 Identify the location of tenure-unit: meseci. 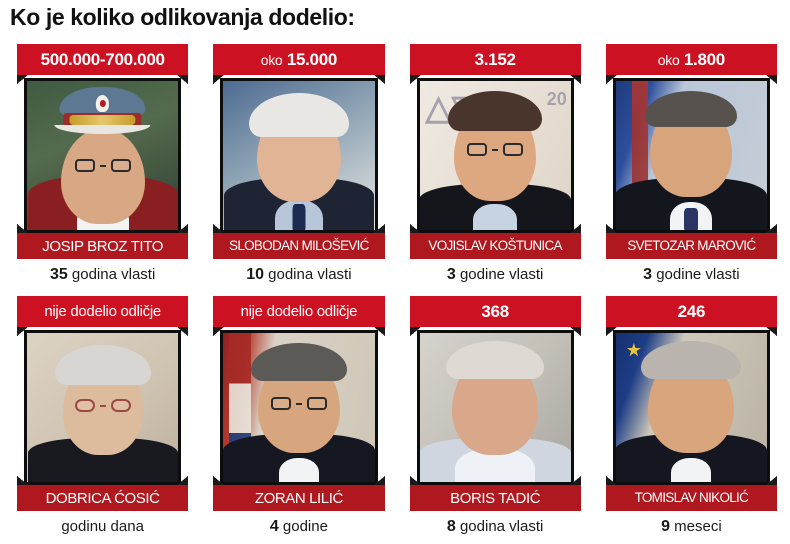
(698, 526).